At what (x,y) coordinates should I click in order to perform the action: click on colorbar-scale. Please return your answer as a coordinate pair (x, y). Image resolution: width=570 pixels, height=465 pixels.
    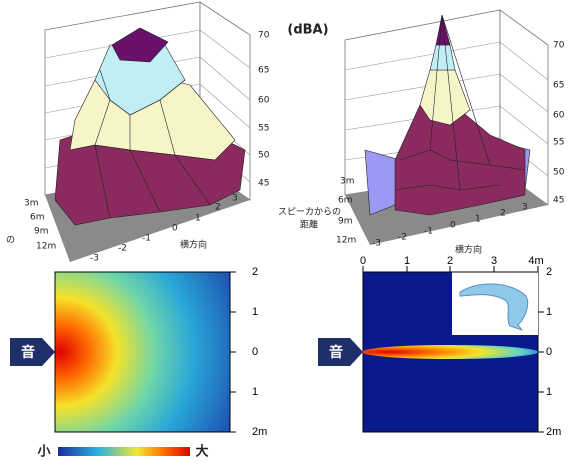
    Looking at the image, I should click on (124, 451).